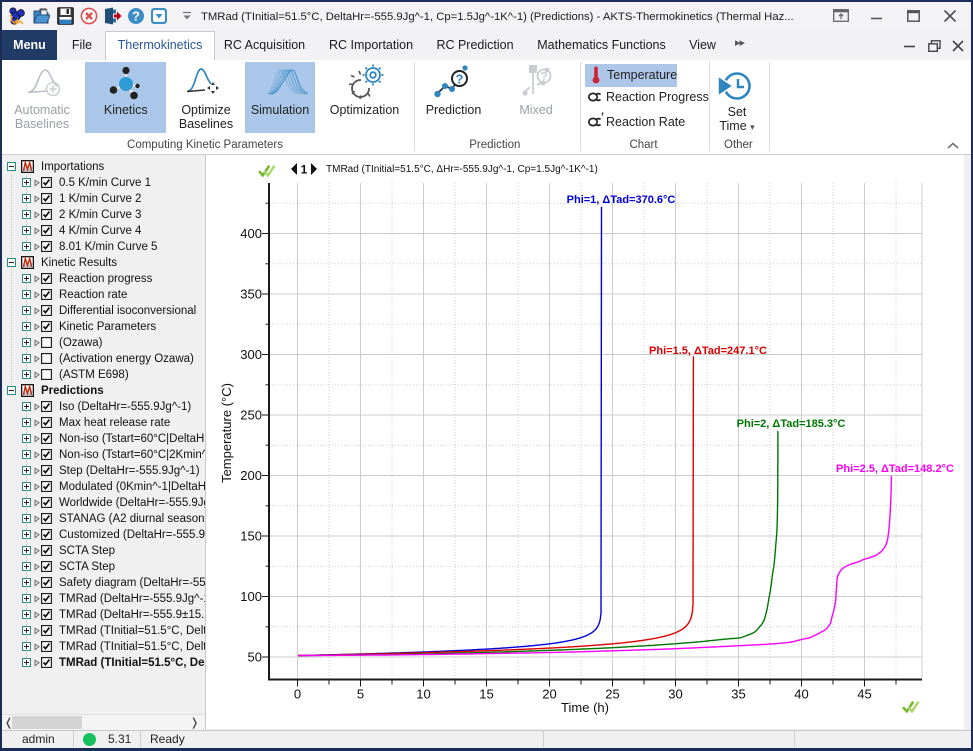 The width and height of the screenshot is (973, 751). Describe the element at coordinates (864, 694) in the screenshot. I see `svg-text: 45` at that location.